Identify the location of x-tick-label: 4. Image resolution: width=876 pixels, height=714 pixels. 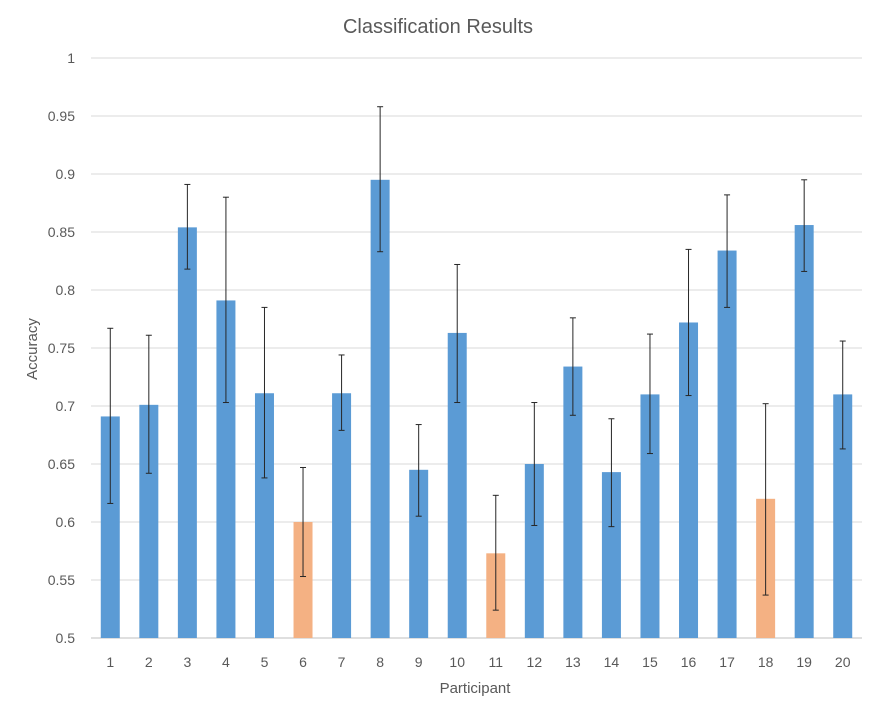
(226, 662).